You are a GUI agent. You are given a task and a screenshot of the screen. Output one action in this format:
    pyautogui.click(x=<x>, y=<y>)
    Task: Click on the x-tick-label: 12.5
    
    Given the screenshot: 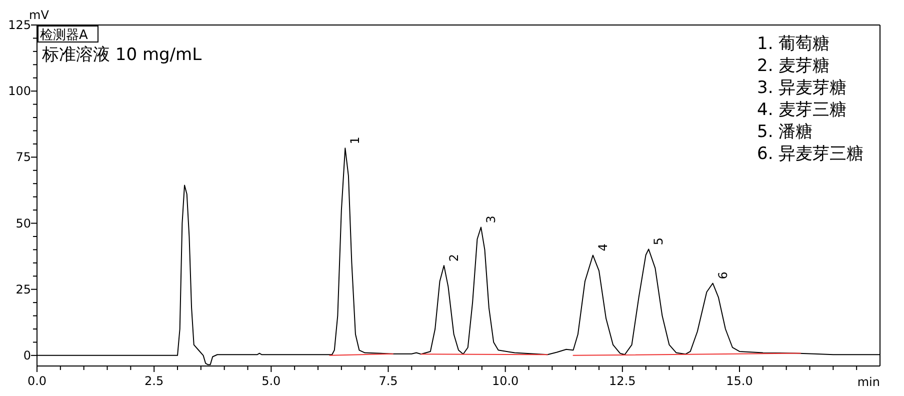 What is the action you would take?
    pyautogui.click(x=622, y=381)
    